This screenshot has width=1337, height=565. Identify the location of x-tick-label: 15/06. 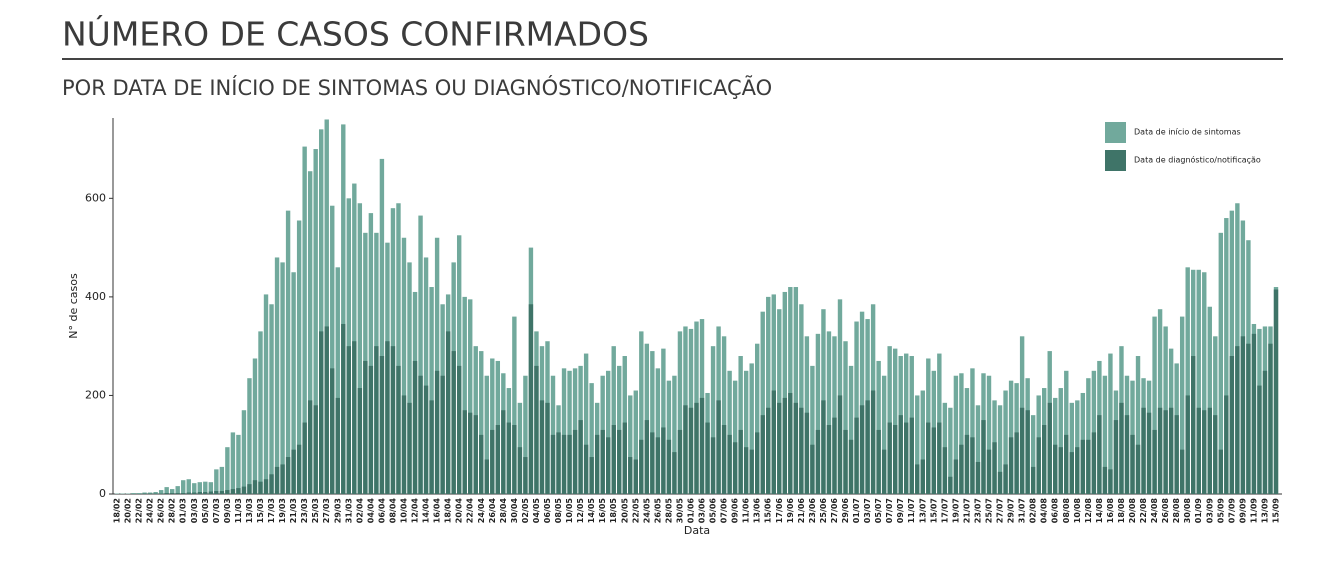
(768, 511).